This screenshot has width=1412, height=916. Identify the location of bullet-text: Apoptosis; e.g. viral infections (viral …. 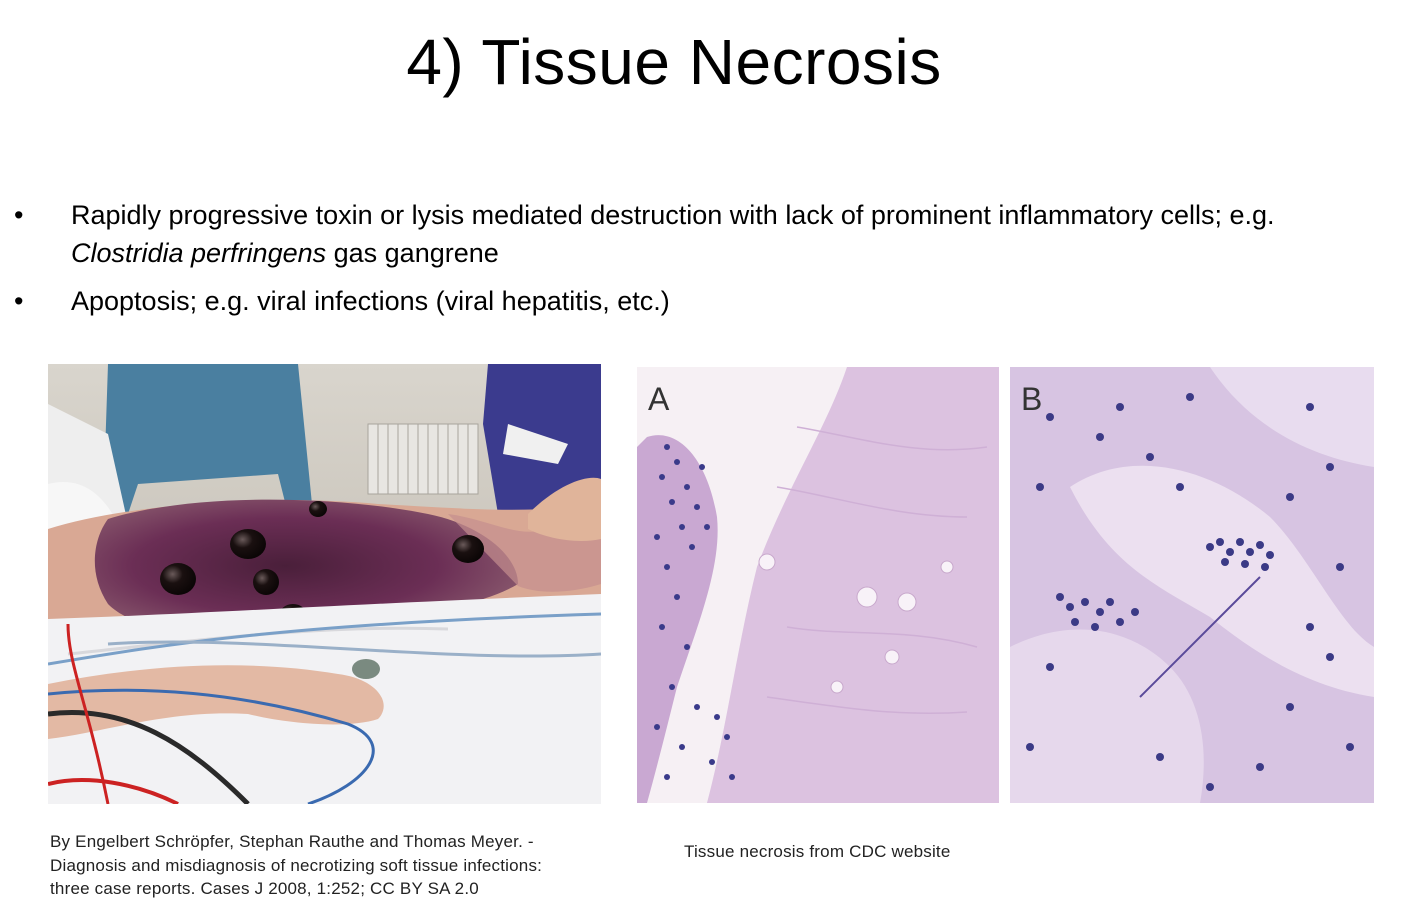
(370, 301).